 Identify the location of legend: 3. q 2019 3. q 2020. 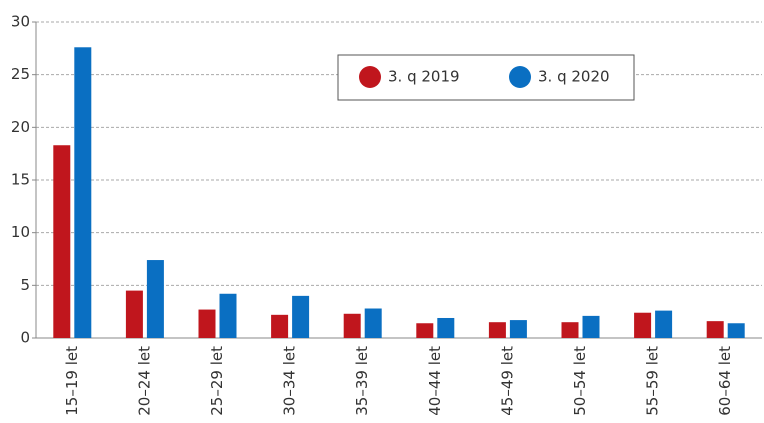
(486, 77).